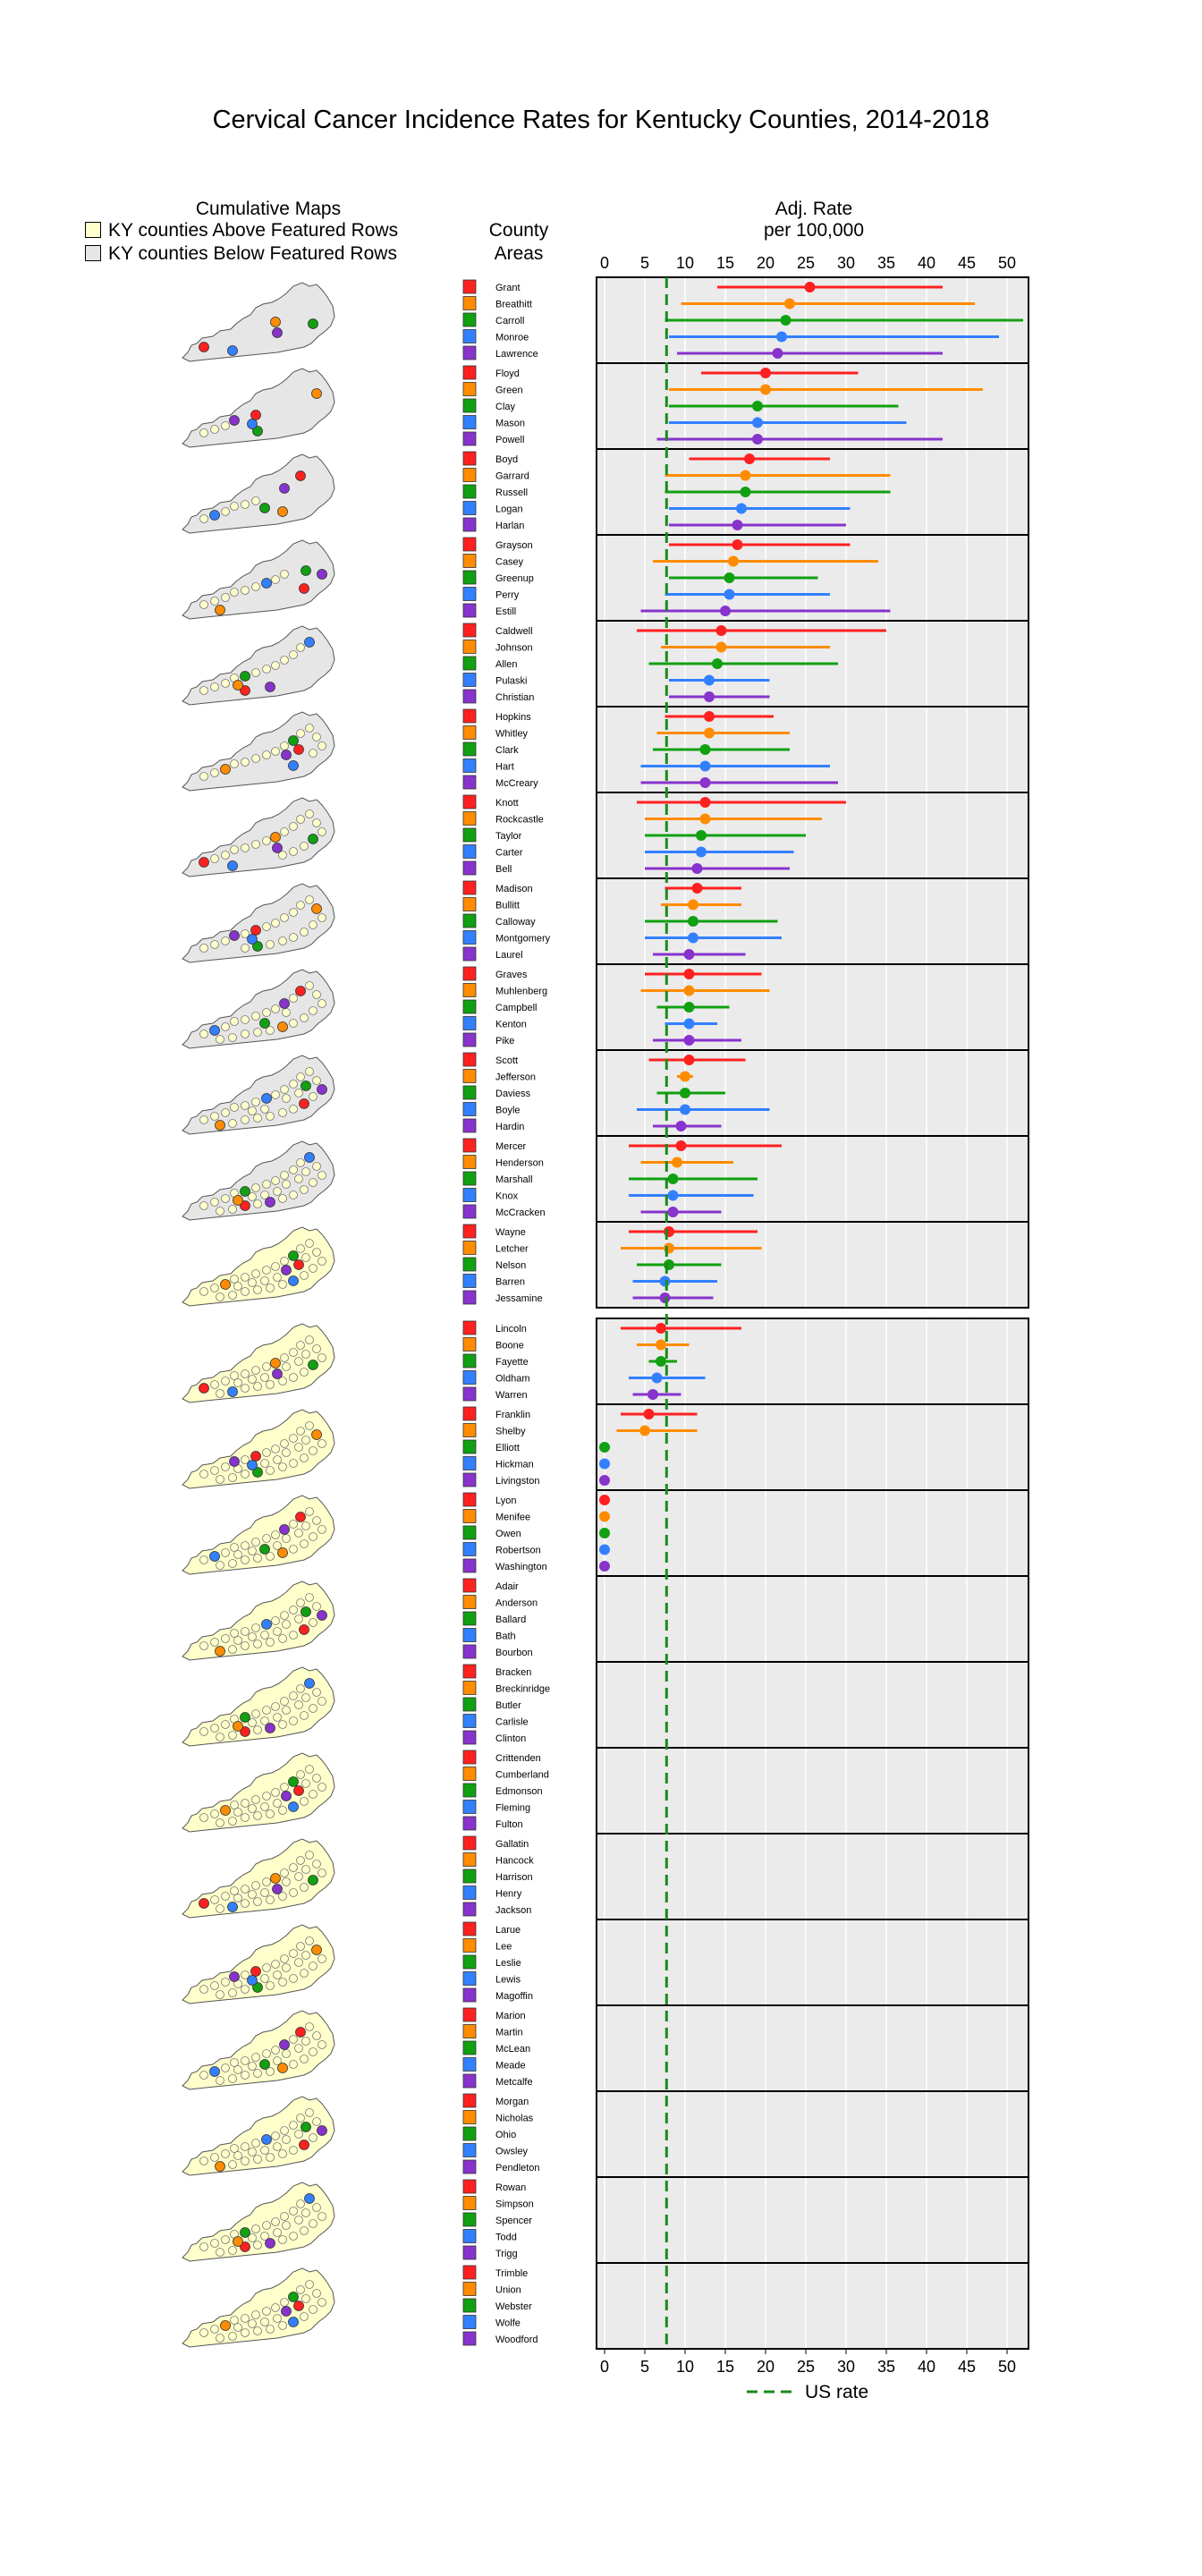  I want to click on x-tick-bottom-label: 25, so click(806, 2367).